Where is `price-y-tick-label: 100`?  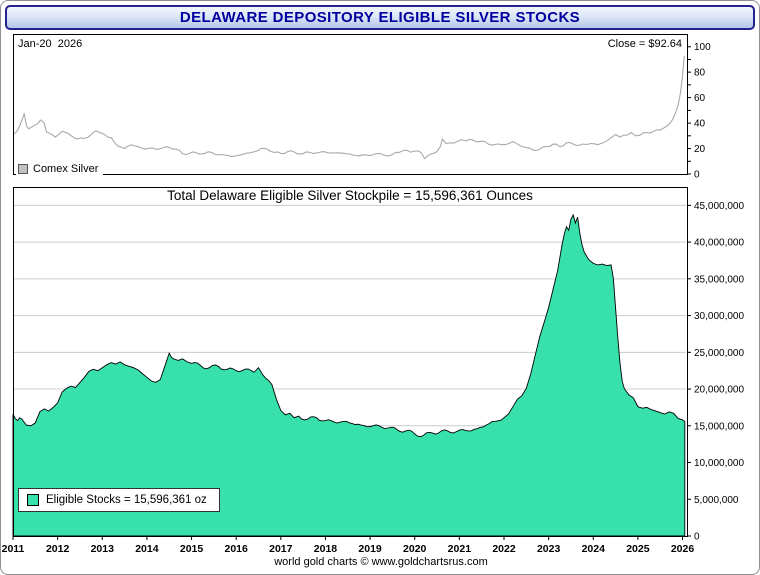 price-y-tick-label: 100 is located at coordinates (702, 47).